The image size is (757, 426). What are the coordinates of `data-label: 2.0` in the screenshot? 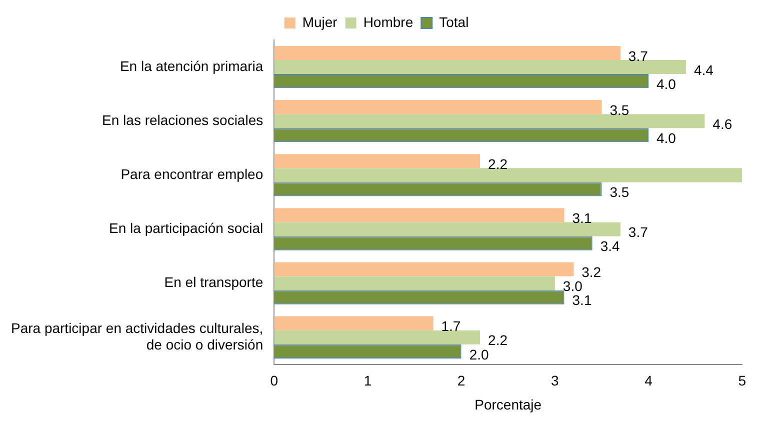 It's located at (479, 354).